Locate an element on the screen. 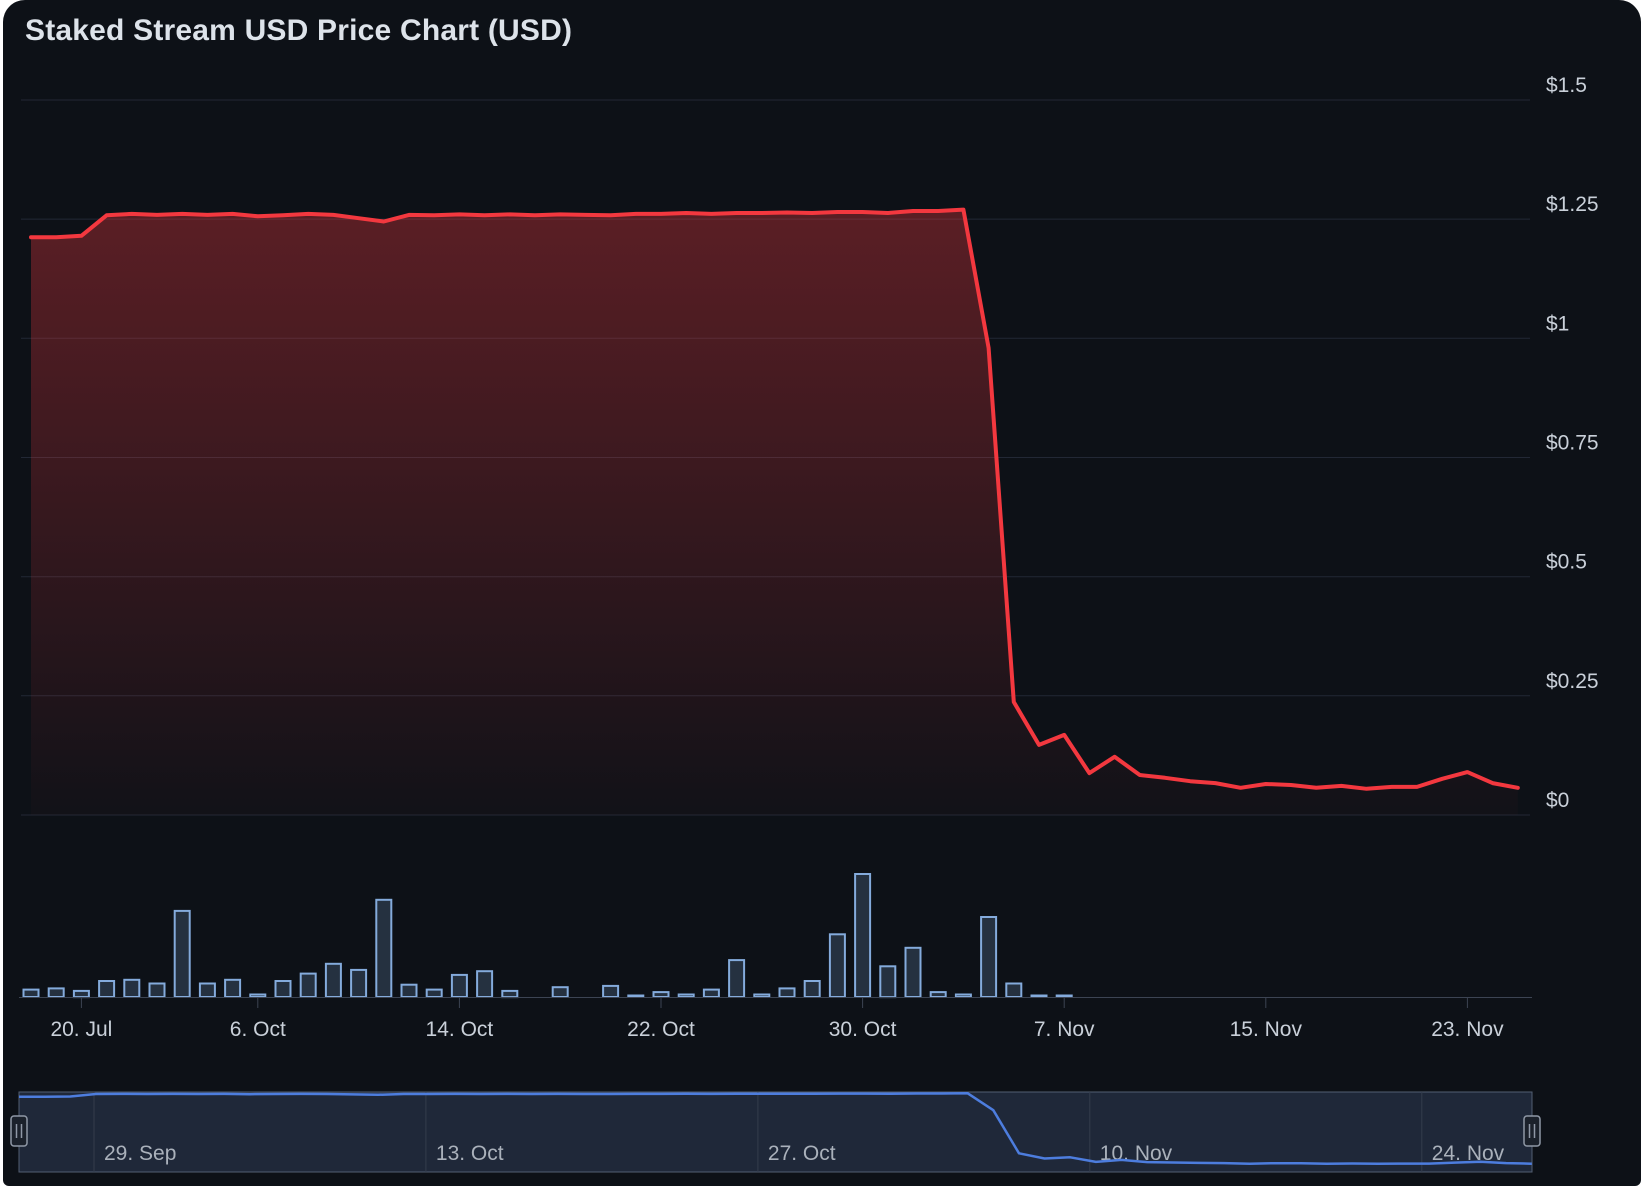  navigator-right-handle is located at coordinates (1532, 1131).